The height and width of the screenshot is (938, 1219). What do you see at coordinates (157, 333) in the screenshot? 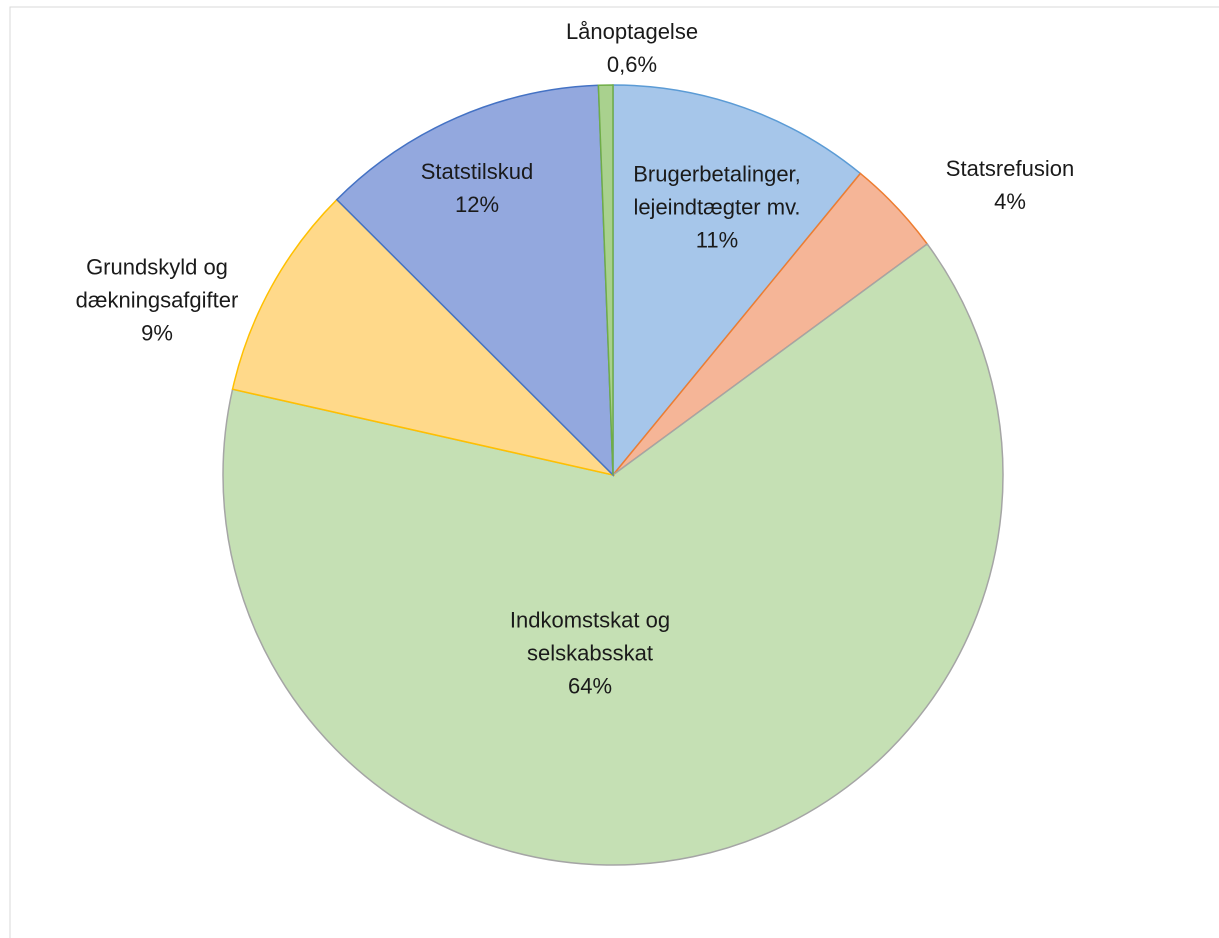
I see `value-label: 9%` at bounding box center [157, 333].